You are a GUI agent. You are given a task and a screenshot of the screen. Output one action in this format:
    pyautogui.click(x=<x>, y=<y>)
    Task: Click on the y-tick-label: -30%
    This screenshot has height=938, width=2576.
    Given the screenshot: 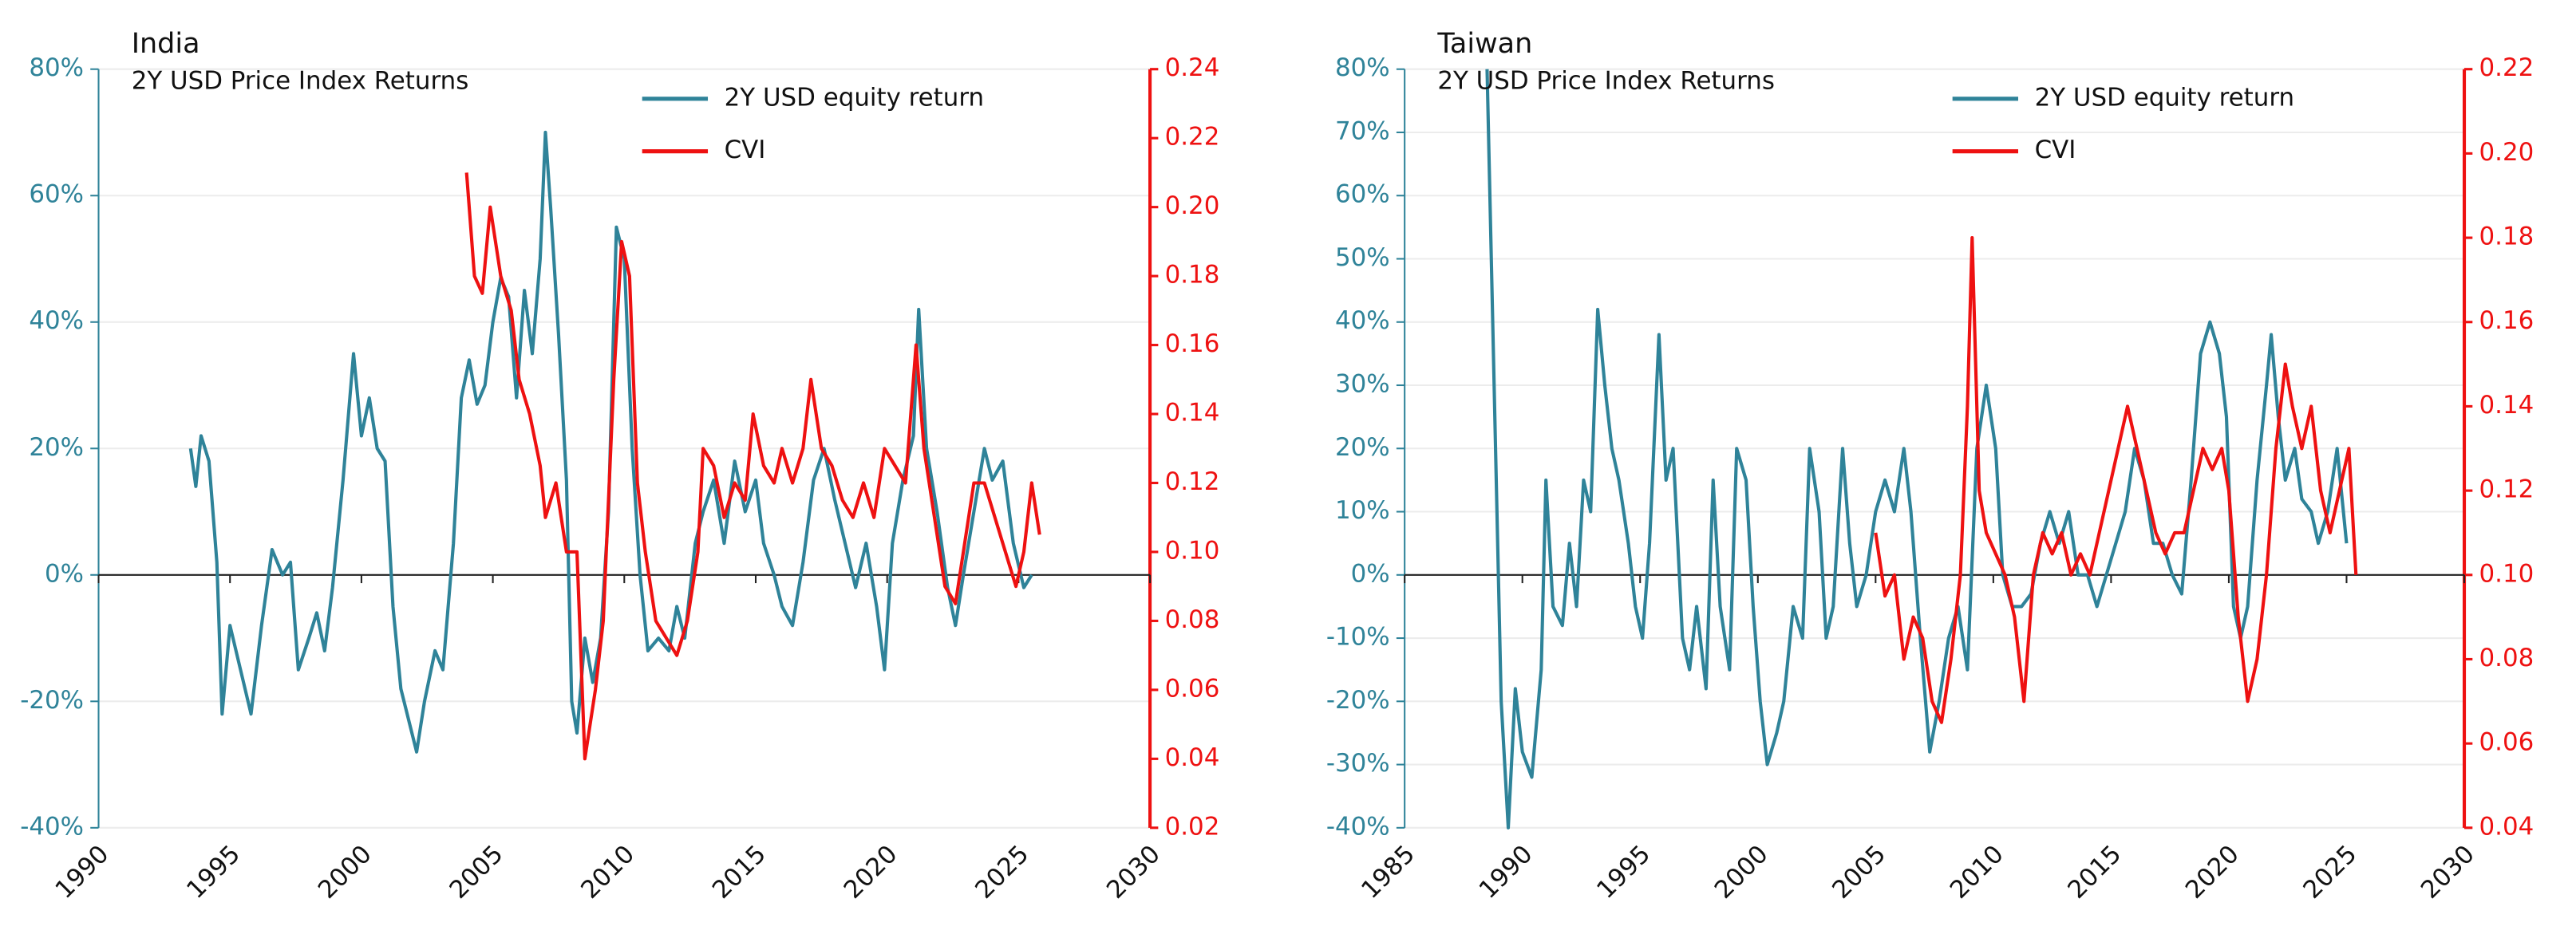 What is the action you would take?
    pyautogui.click(x=1358, y=764)
    